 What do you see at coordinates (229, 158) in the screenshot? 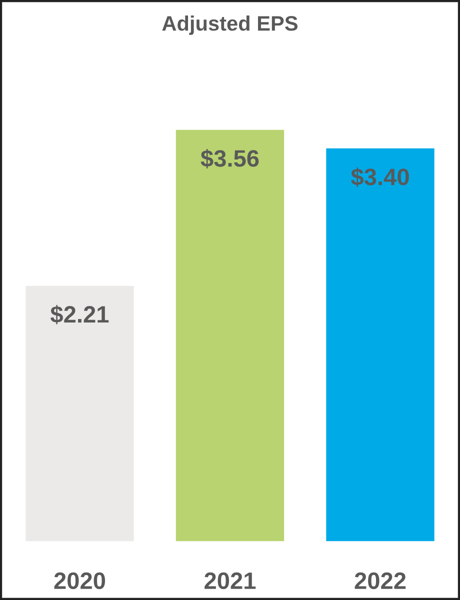
I see `data-label: $3.56` at bounding box center [229, 158].